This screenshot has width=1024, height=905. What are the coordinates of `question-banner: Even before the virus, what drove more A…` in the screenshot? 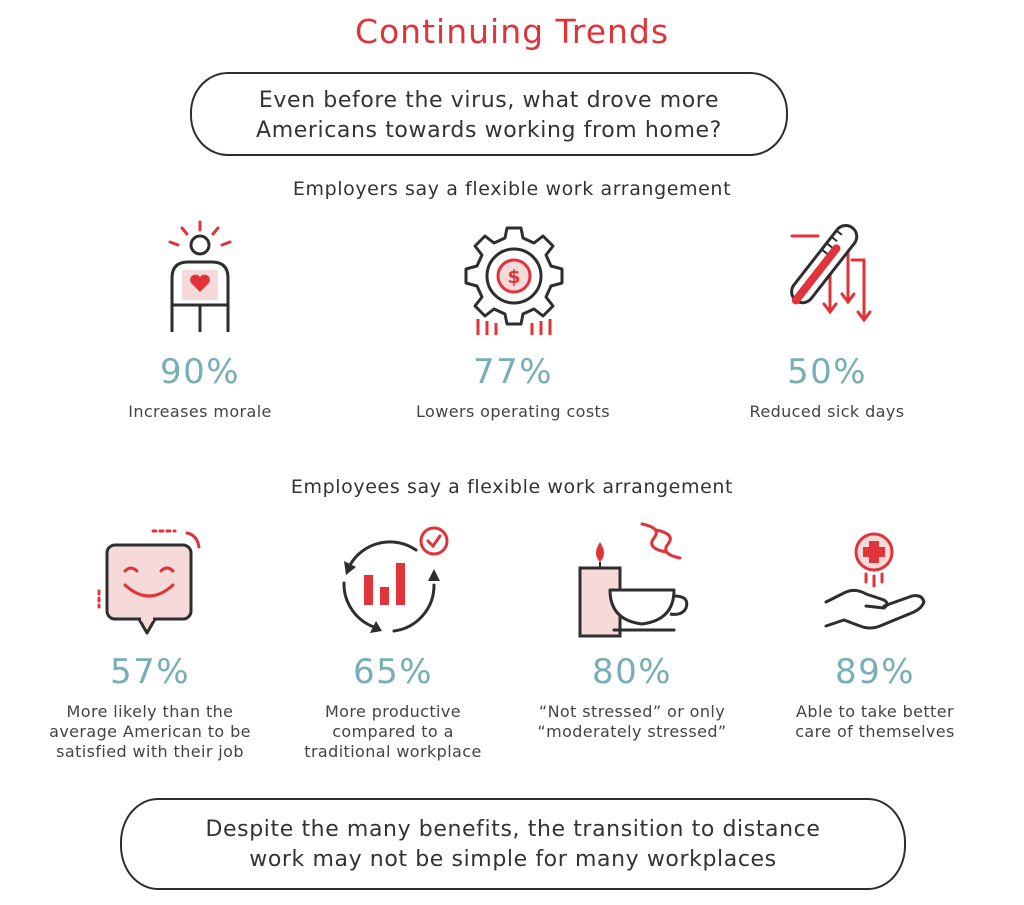 It's located at (489, 114).